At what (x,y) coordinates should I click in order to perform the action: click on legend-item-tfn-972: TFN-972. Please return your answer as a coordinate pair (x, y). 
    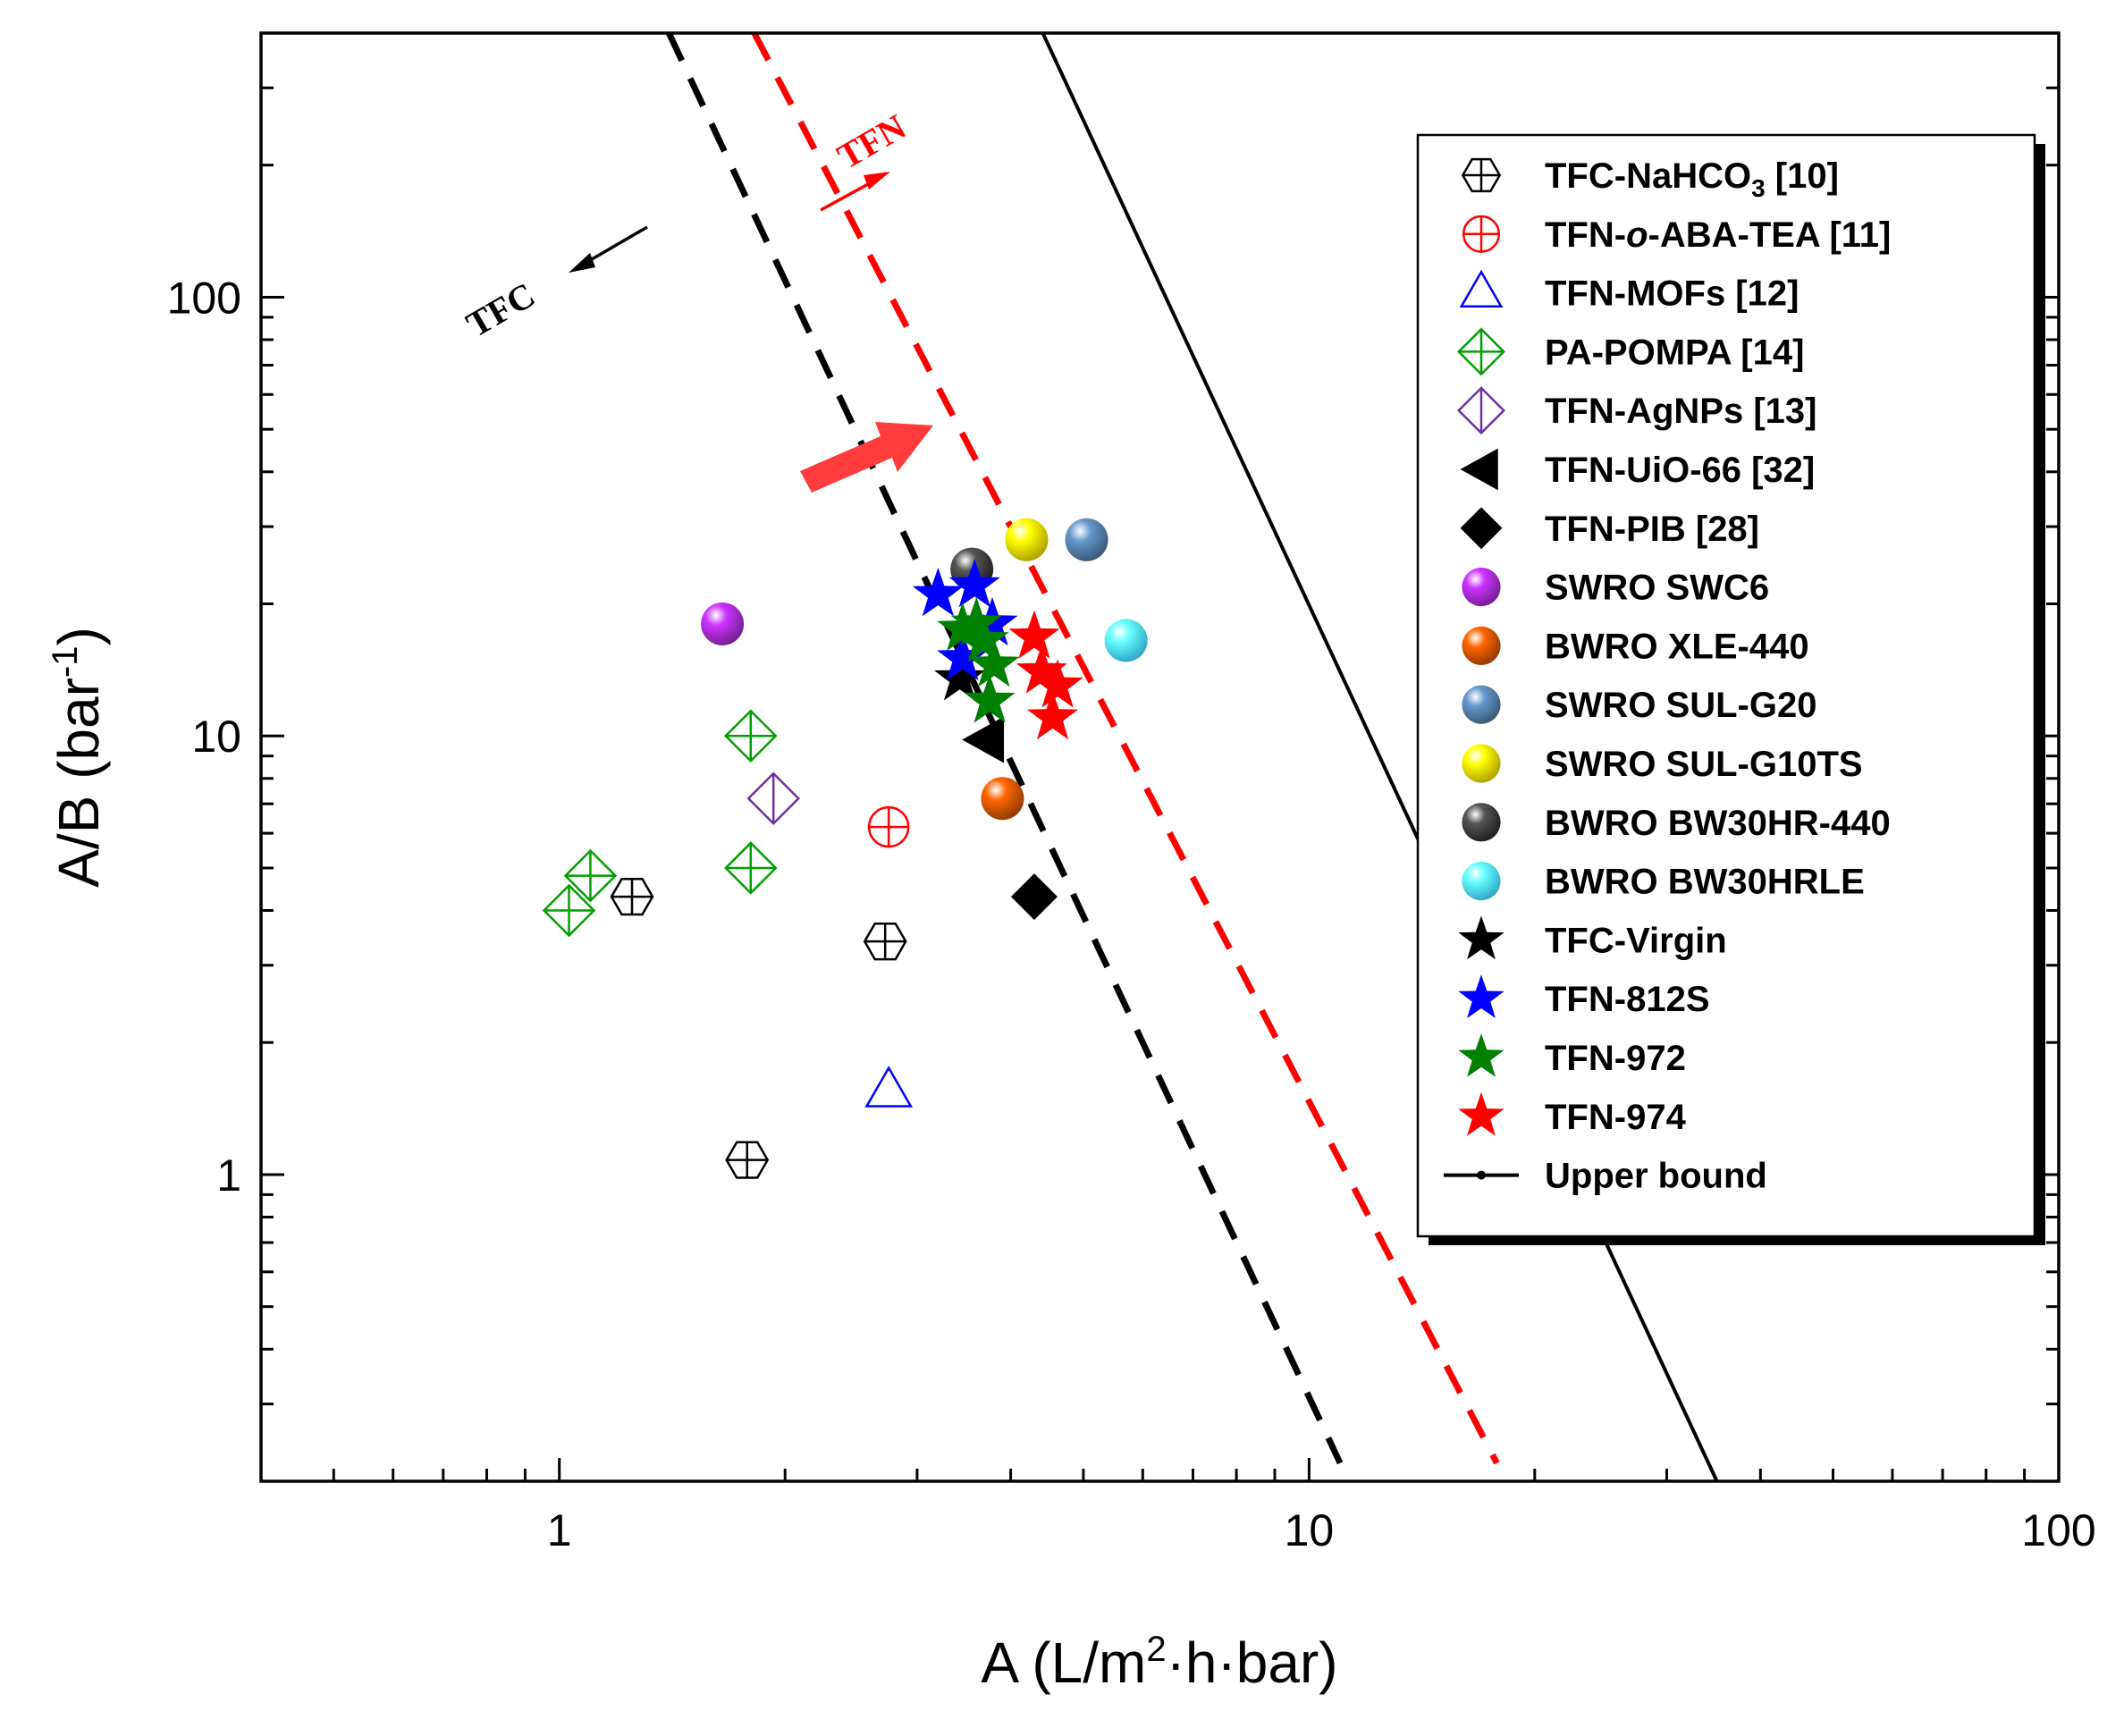
    Looking at the image, I should click on (1572, 1055).